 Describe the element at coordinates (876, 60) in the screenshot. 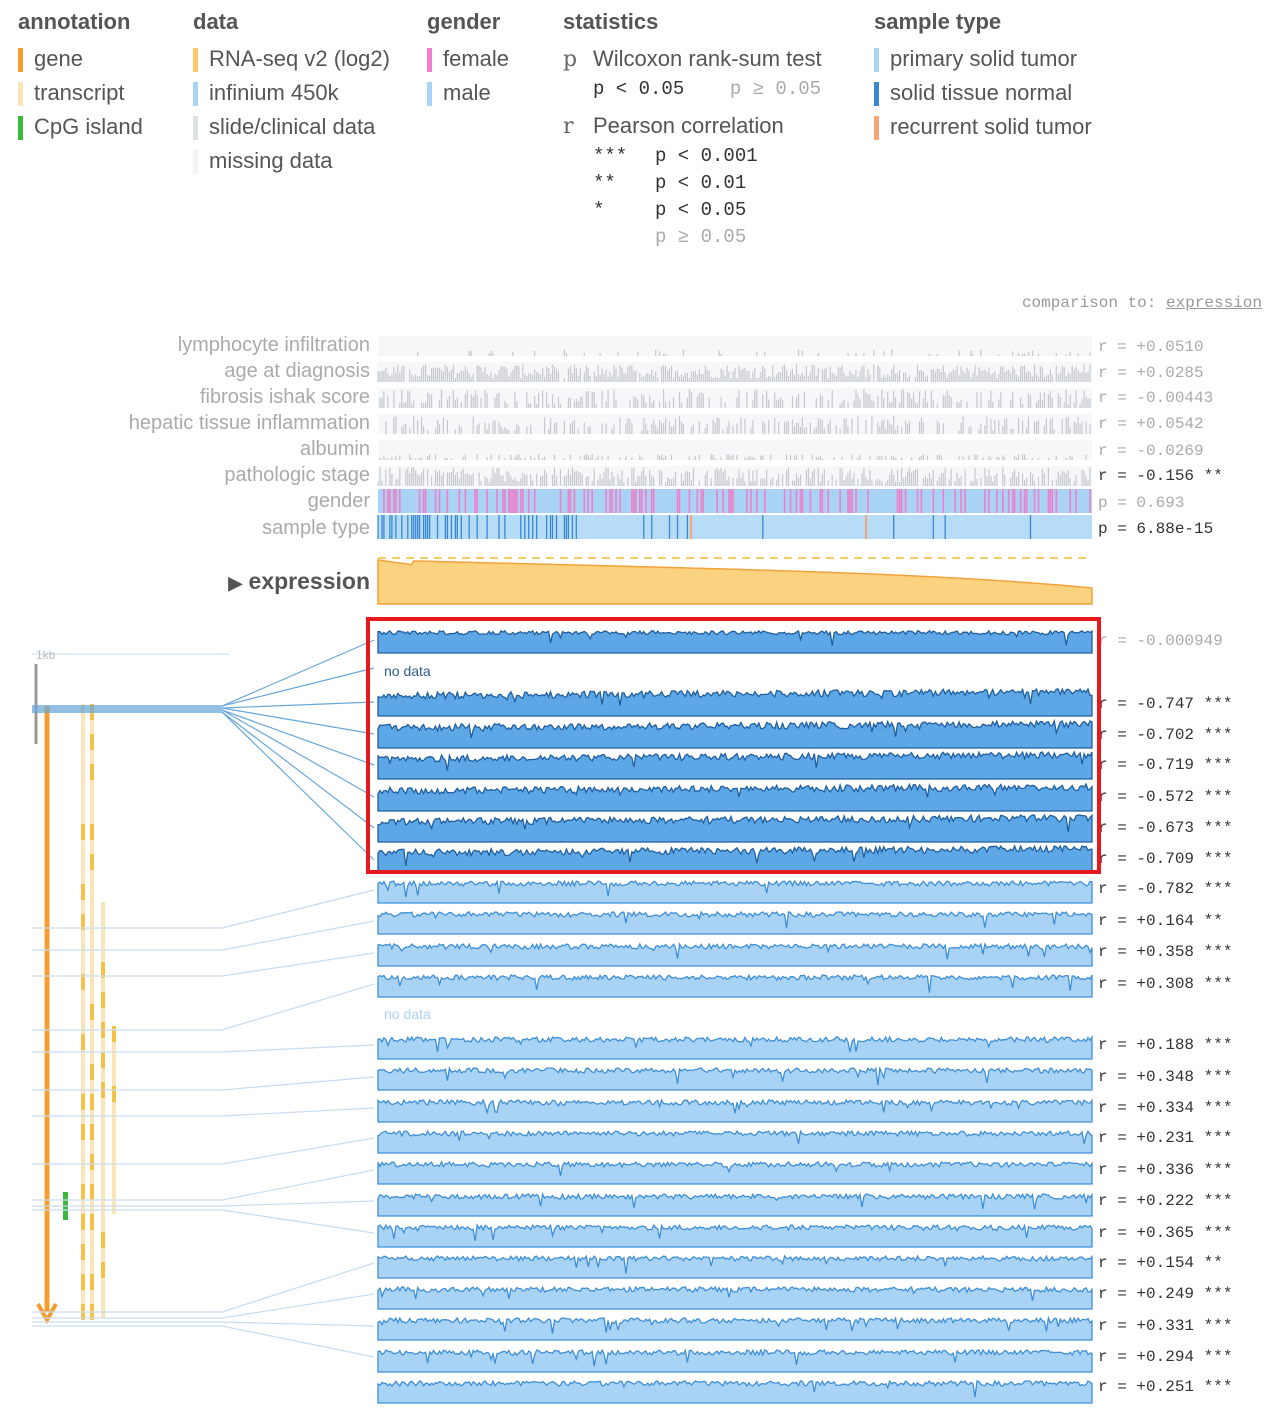

I see `primary-tumor-swatch` at that location.